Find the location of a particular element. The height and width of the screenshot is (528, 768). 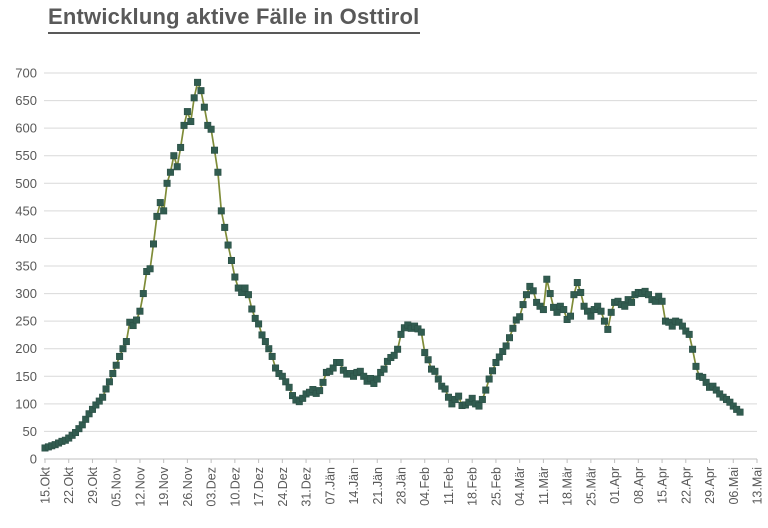

svg-text: 50 is located at coordinates (30, 431).